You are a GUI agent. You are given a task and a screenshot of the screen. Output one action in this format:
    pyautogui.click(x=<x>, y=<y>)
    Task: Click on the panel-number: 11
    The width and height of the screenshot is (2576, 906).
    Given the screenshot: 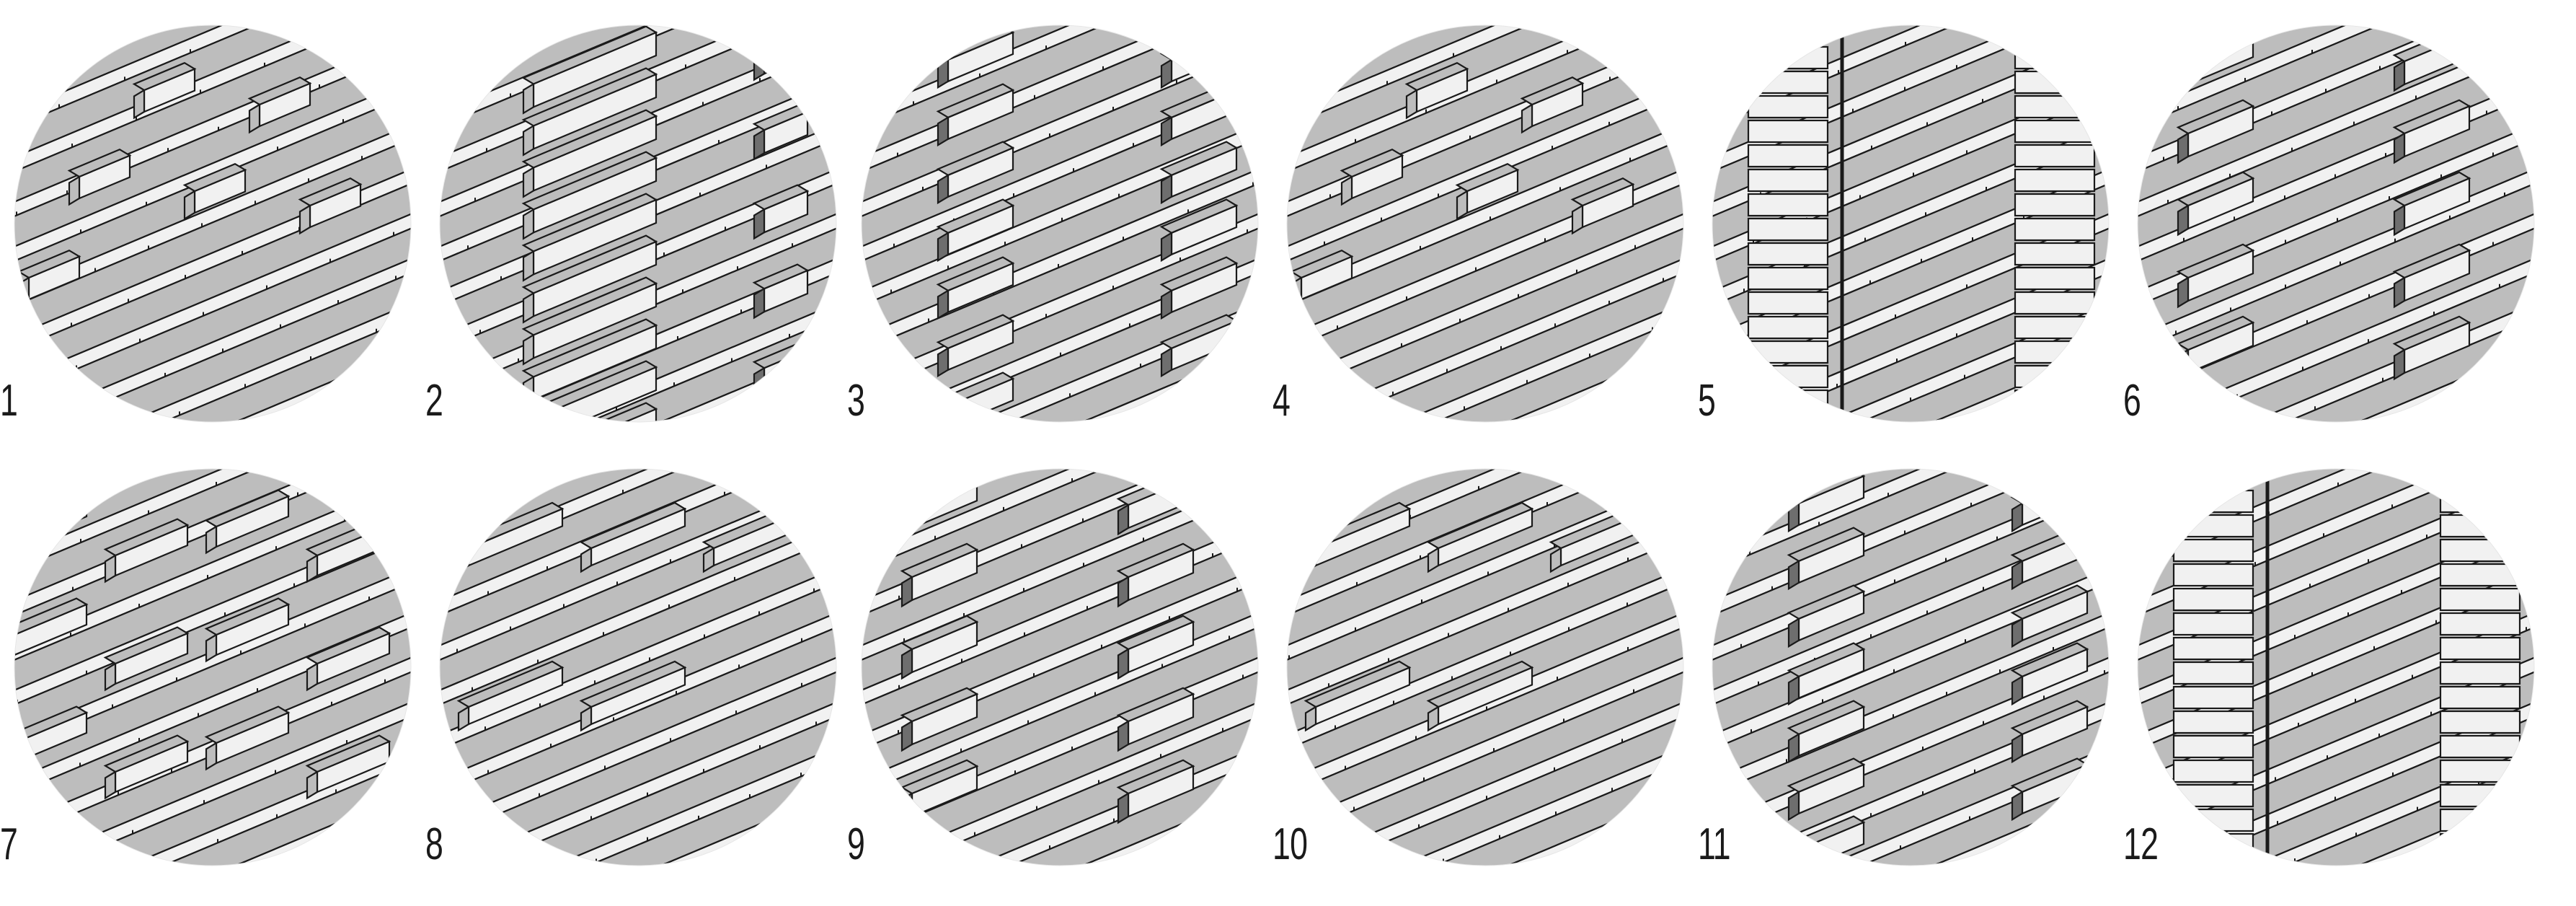 What is the action you would take?
    pyautogui.click(x=1714, y=844)
    